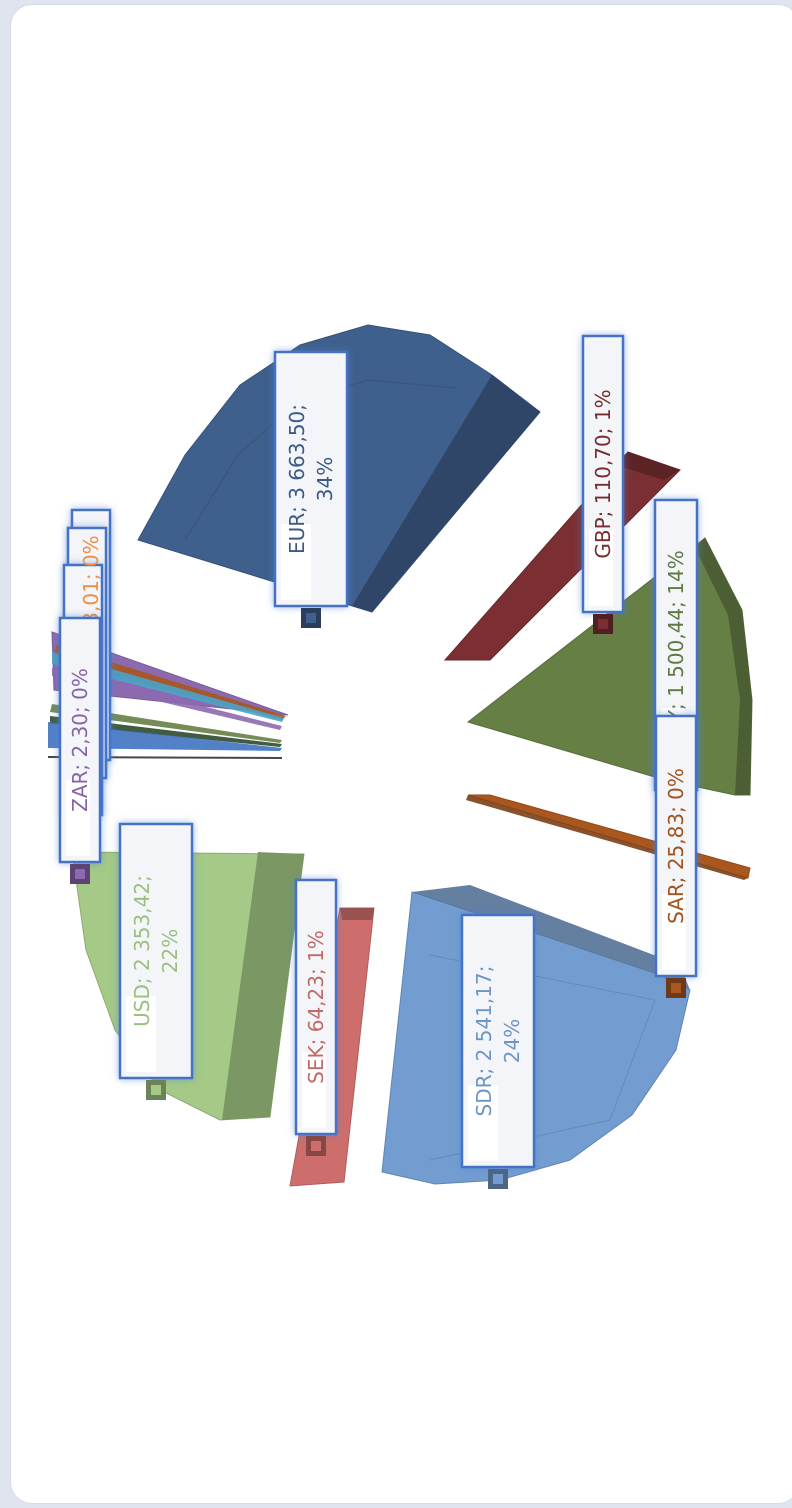 This screenshot has width=792, height=1508. What do you see at coordinates (297, 479) in the screenshot?
I see `data-label-text: EUR; 3 663,50;` at bounding box center [297, 479].